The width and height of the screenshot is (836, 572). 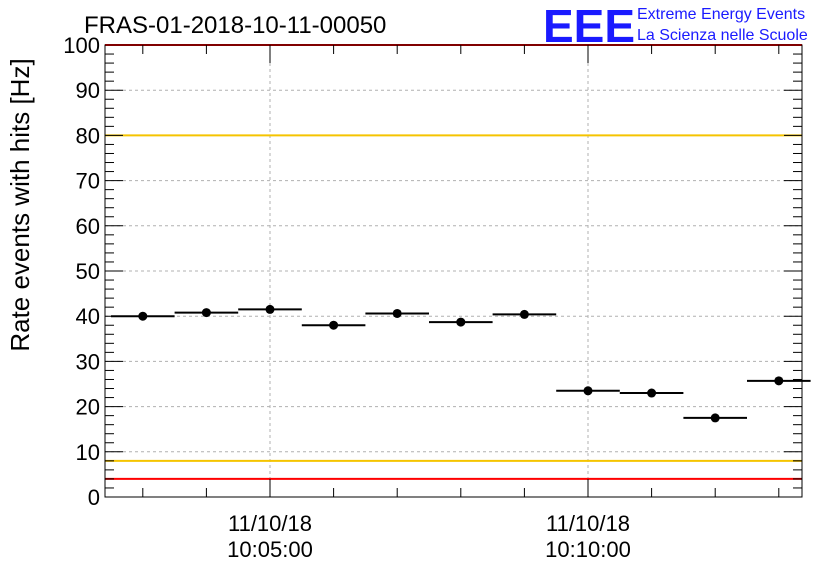 What do you see at coordinates (88, 407) in the screenshot?
I see `y-tick-label: 20` at bounding box center [88, 407].